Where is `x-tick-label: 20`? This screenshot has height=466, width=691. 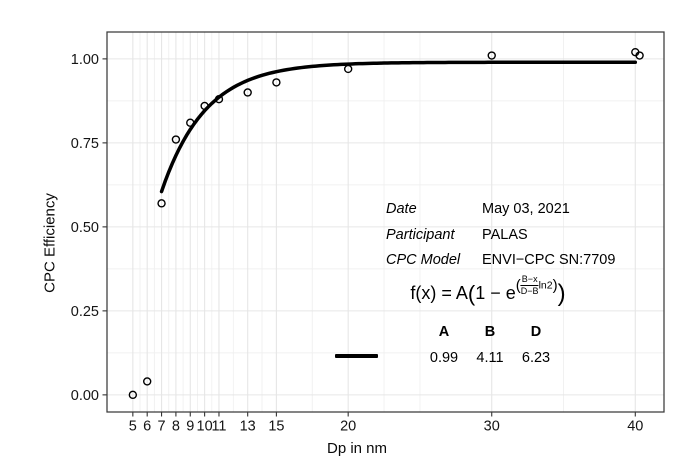
x-tick-label: 20 is located at coordinates (348, 427).